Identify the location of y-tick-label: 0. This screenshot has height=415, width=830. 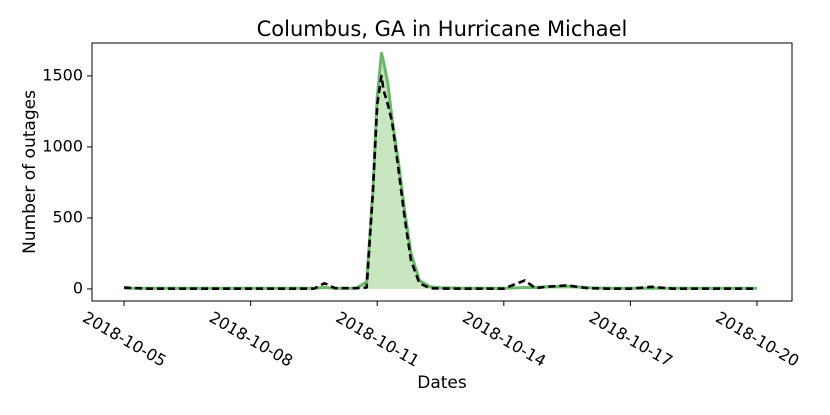
(78, 287).